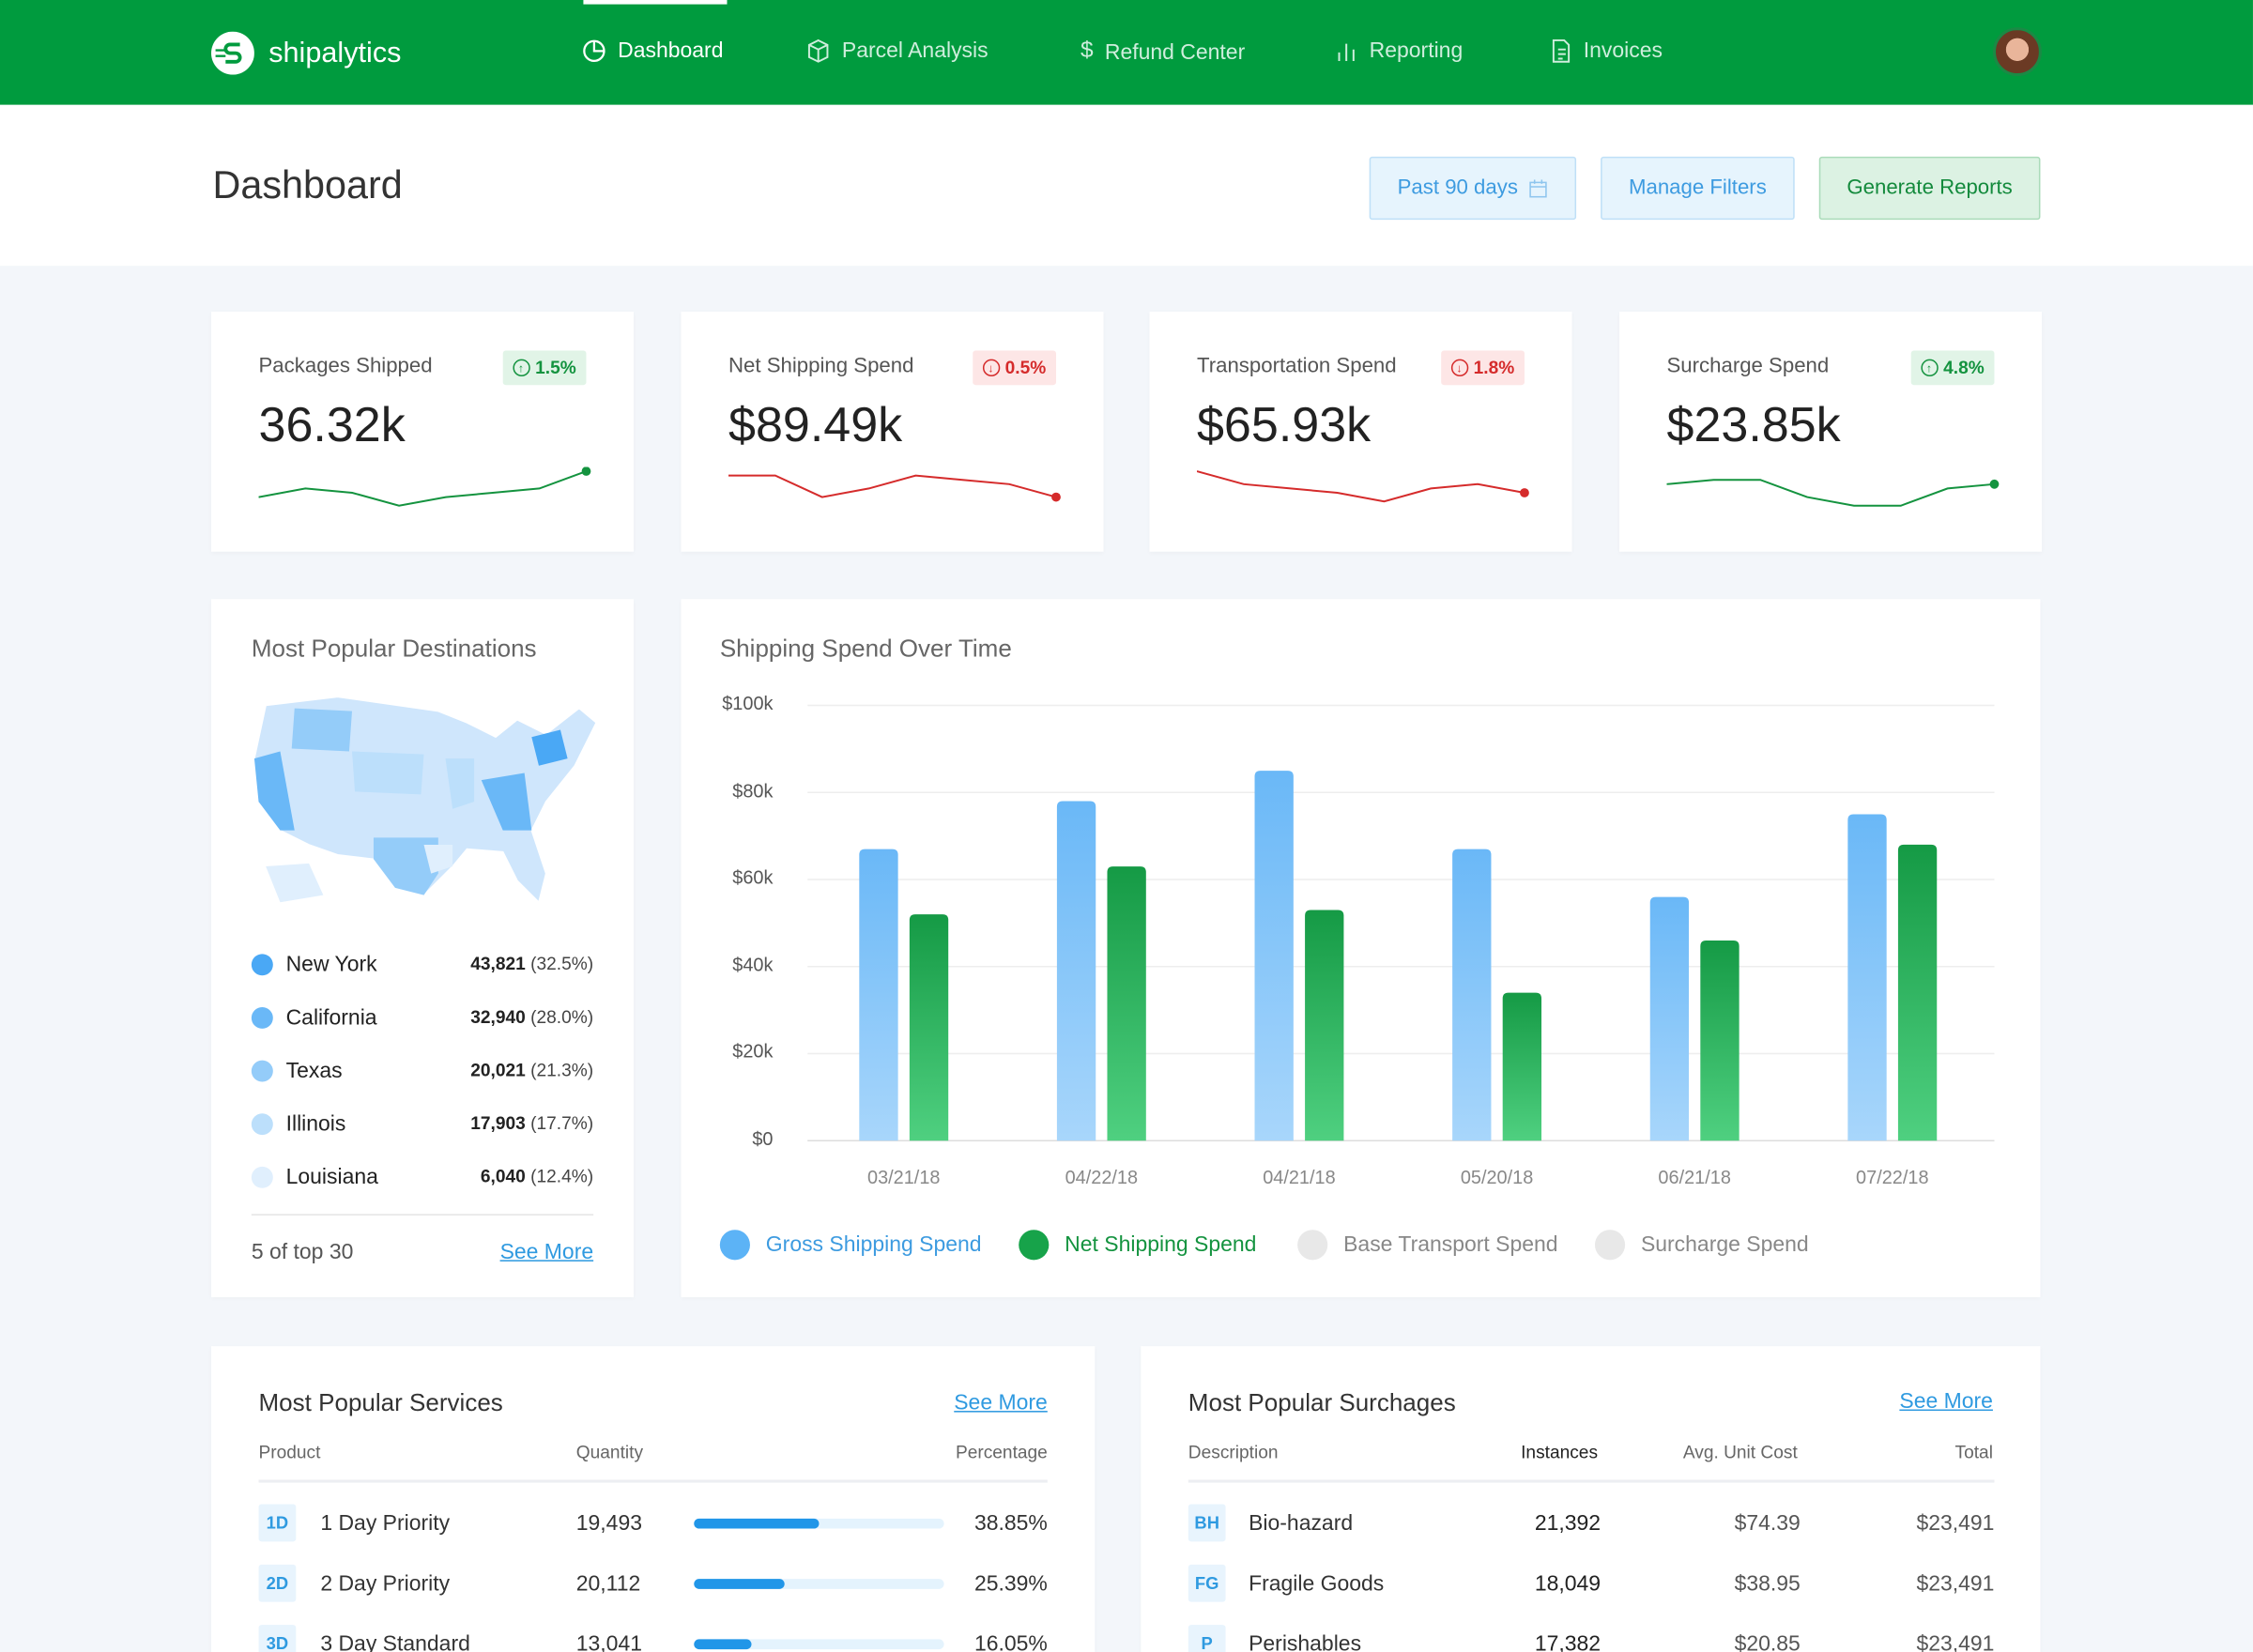  I want to click on calendar-icon, so click(1538, 187).